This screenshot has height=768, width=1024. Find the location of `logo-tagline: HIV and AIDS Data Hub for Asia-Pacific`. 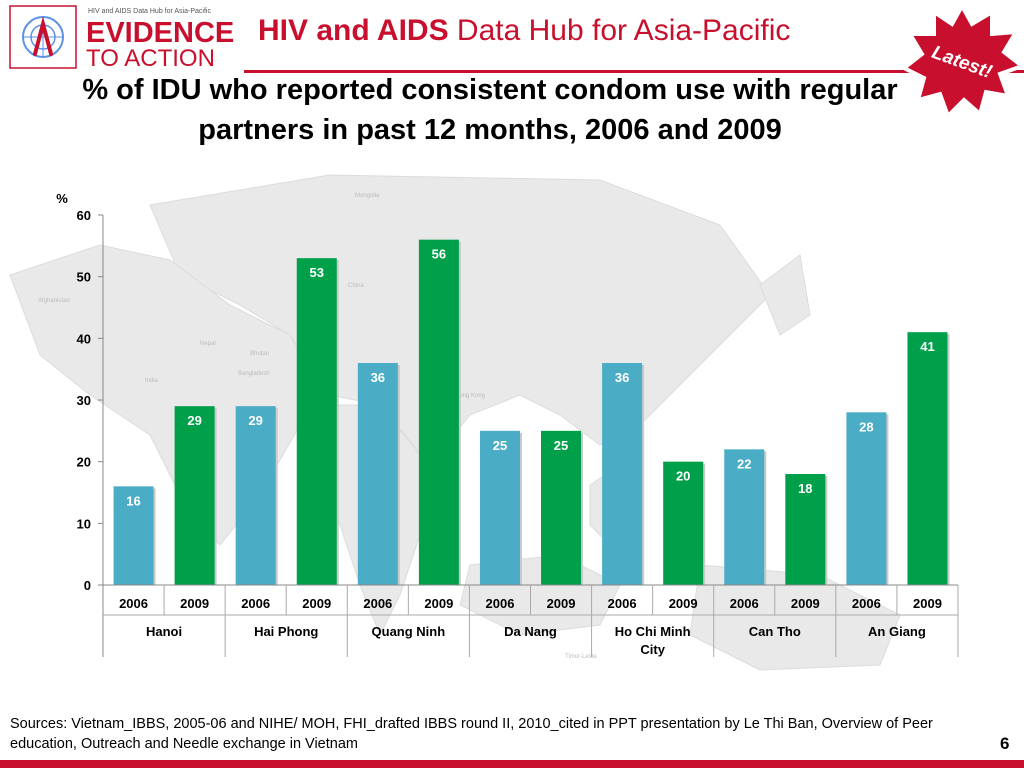

logo-tagline: HIV and AIDS Data Hub for Asia-Pacific is located at coordinates (149, 11).